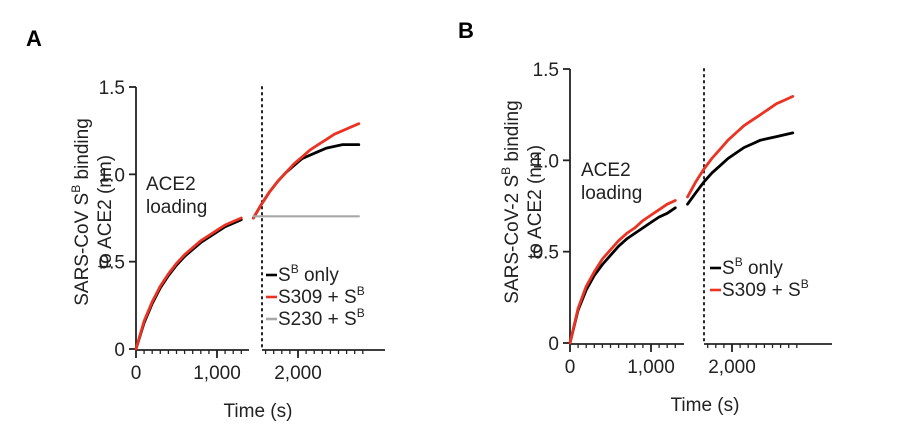 The height and width of the screenshot is (441, 911). Describe the element at coordinates (522, 201) in the screenshot. I see `y-axis-title: SARS-CoV-2 SB bindingto ACE2 (nm)` at that location.